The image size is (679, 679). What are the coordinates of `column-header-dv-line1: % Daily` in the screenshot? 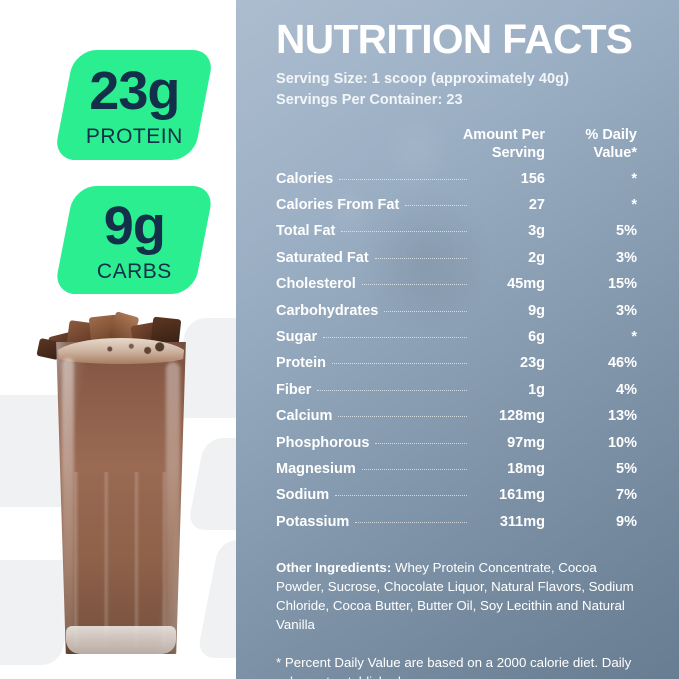 It's located at (611, 135).